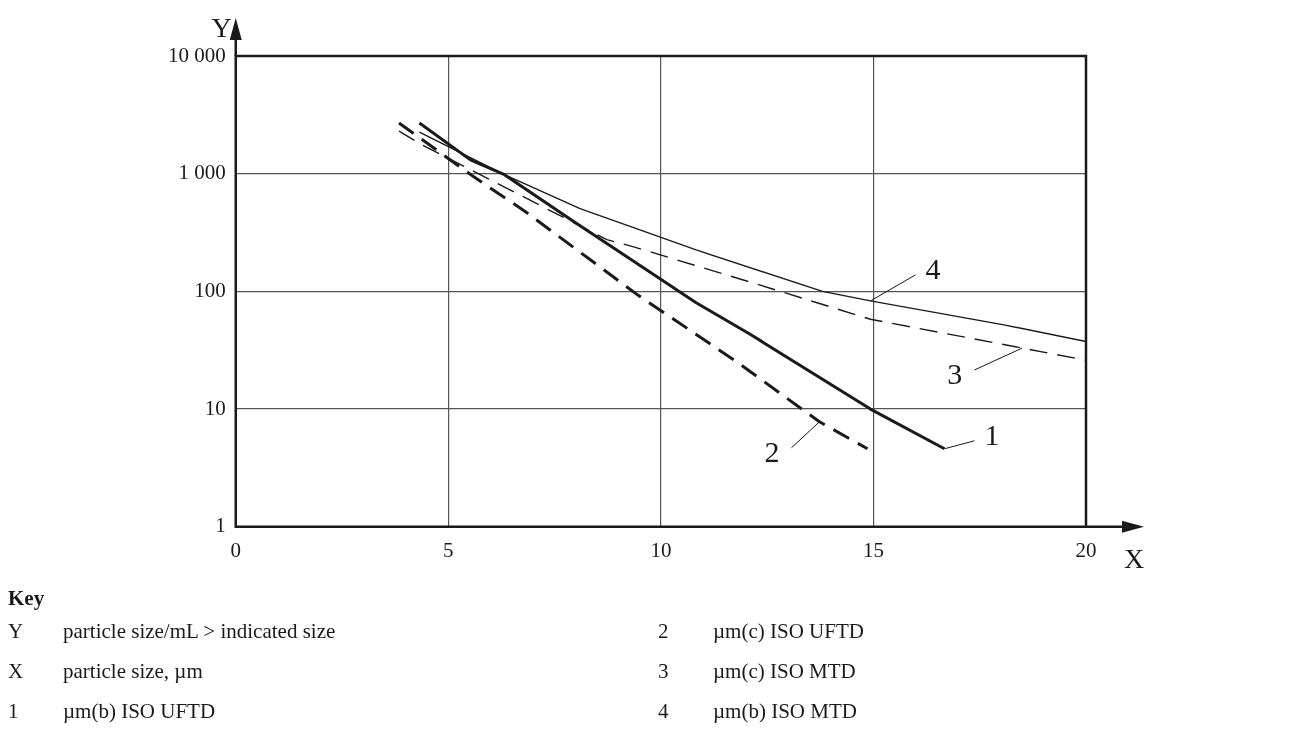  Describe the element at coordinates (992, 434) in the screenshot. I see `legend-label: 1` at that location.